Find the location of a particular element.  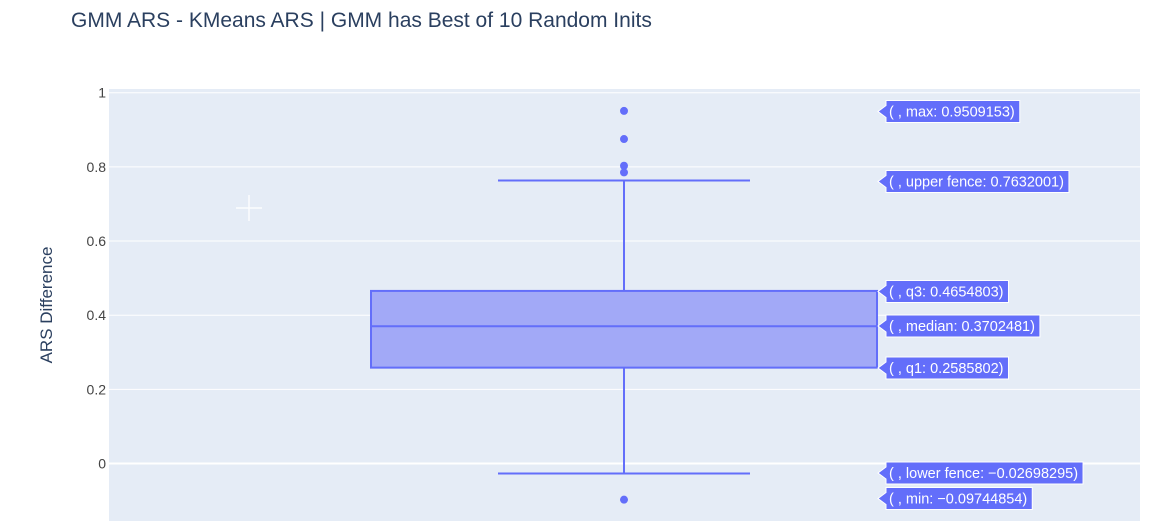

hover-label-text: ( , max: 0.9509153) is located at coordinates (952, 113).